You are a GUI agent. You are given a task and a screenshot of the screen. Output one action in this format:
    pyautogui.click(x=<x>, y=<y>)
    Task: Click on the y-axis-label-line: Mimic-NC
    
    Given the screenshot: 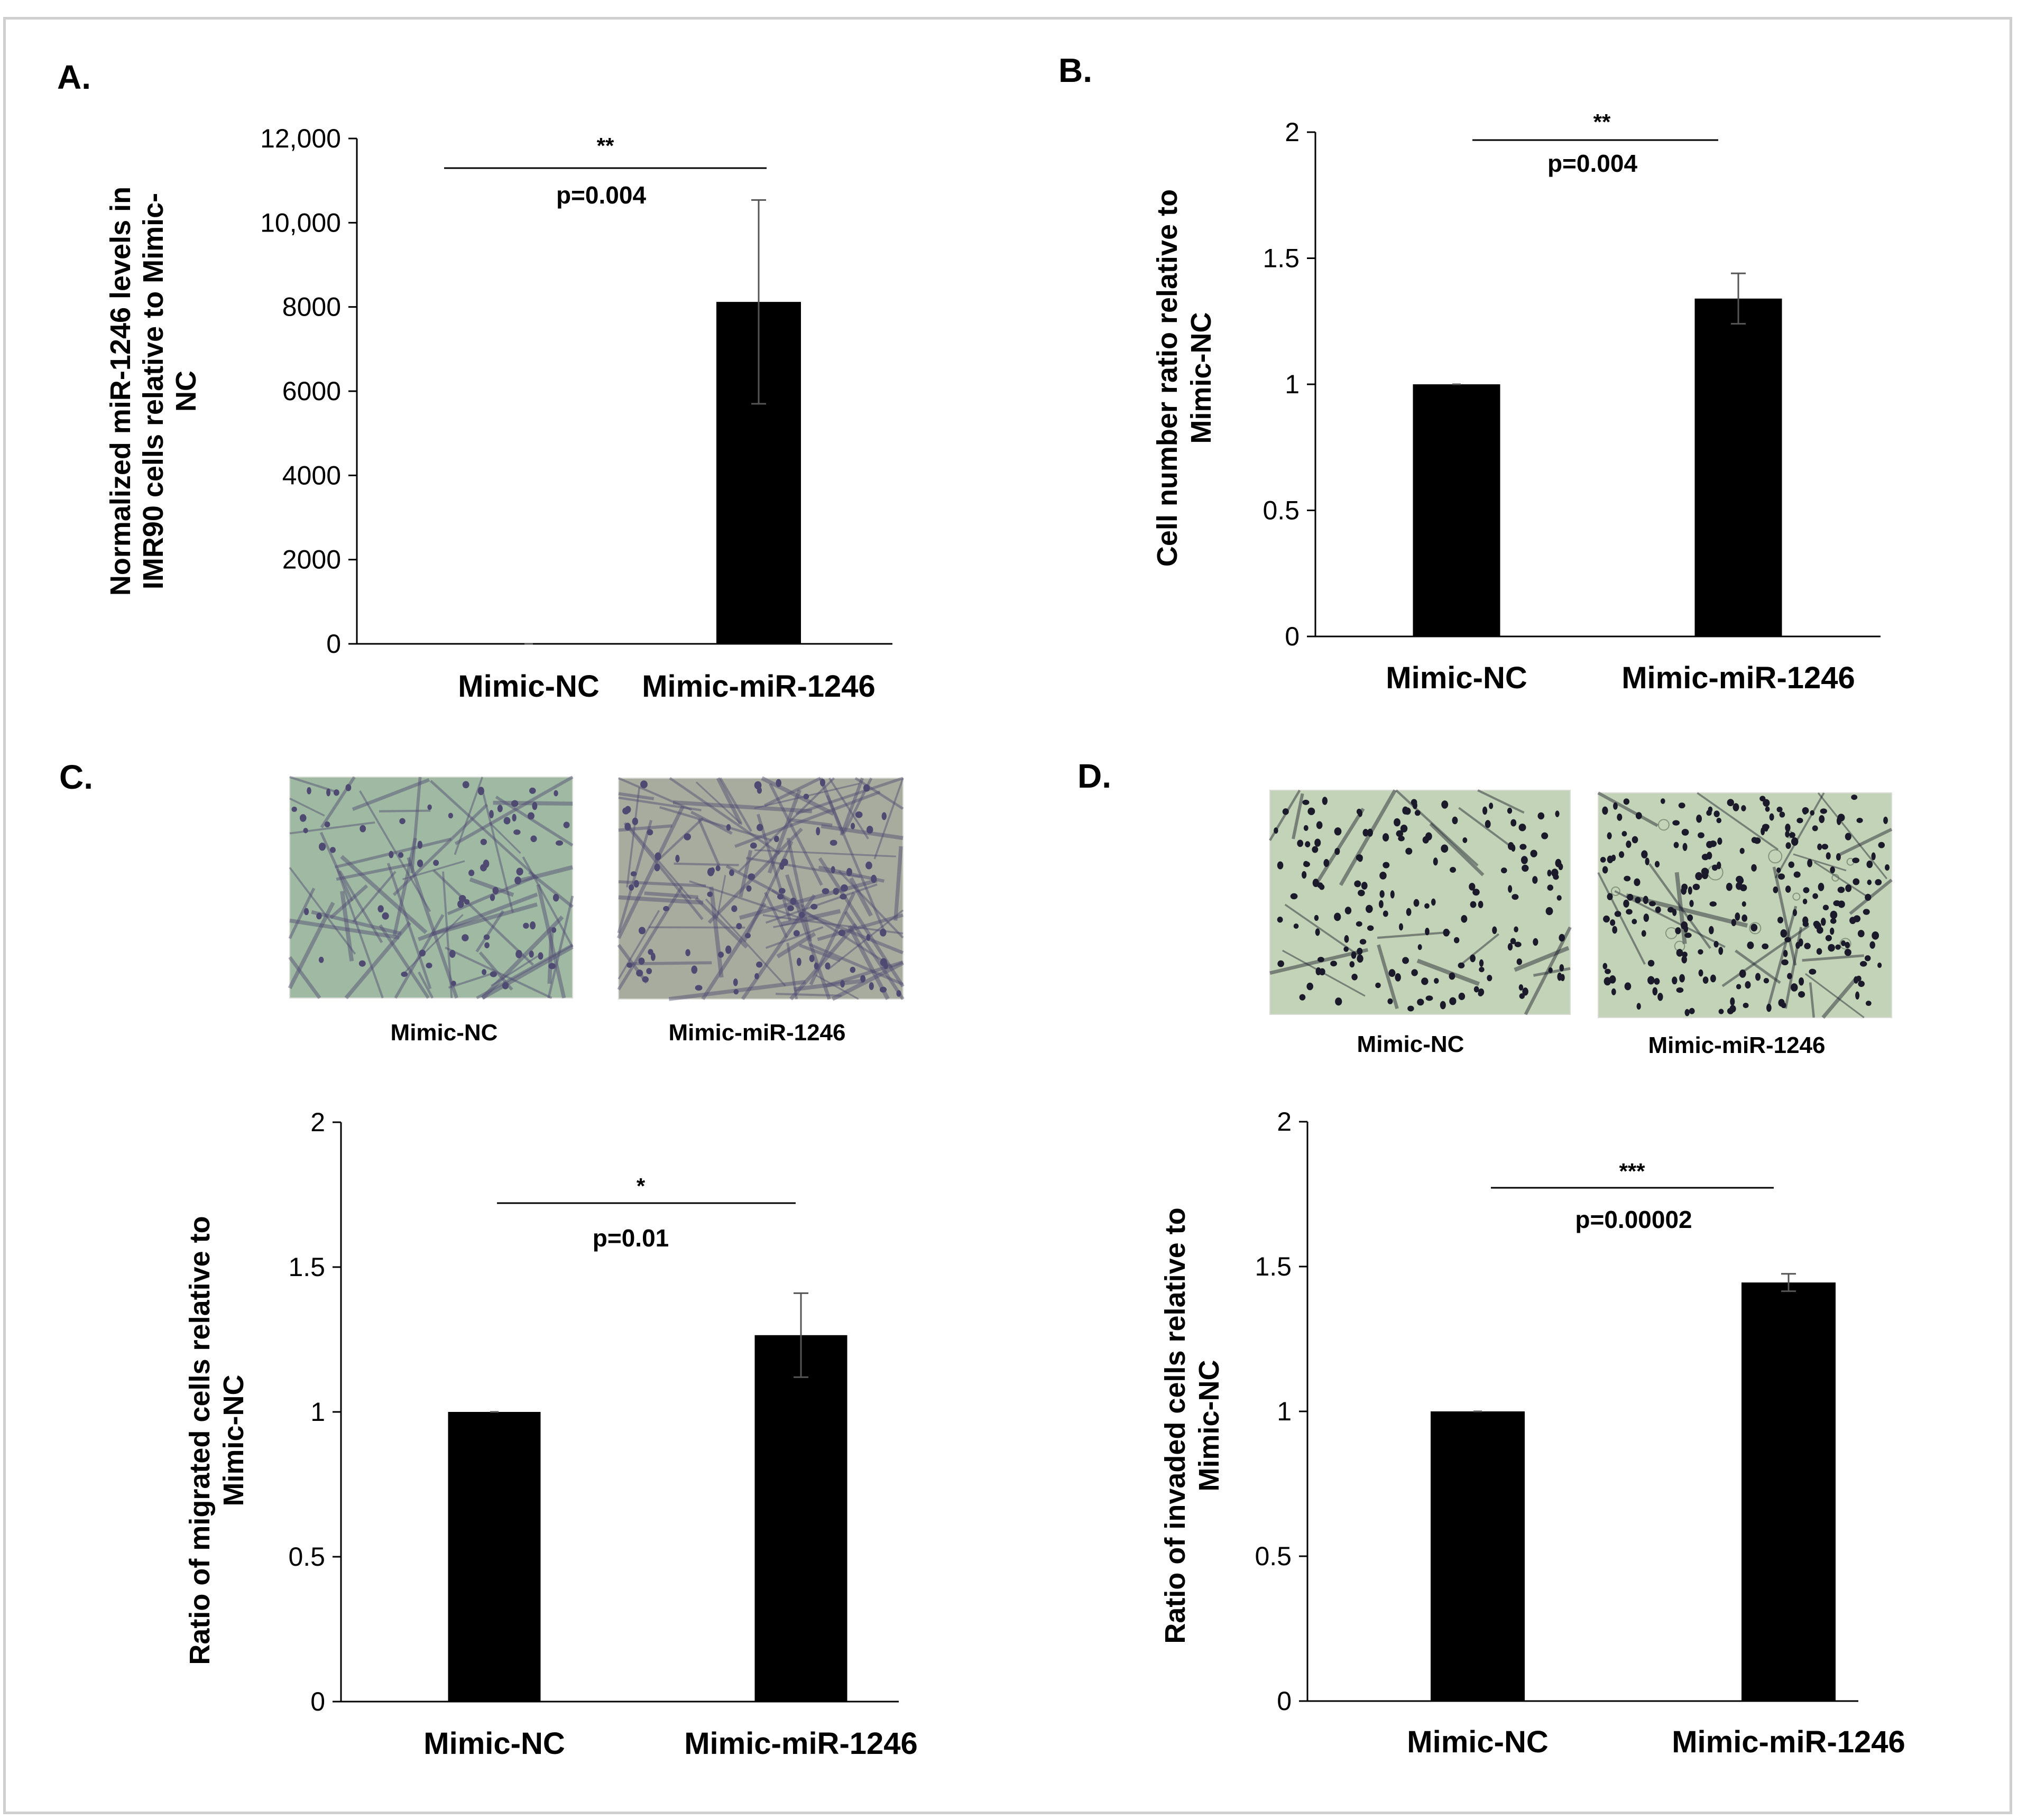 What is the action you would take?
    pyautogui.click(x=1209, y=1425)
    